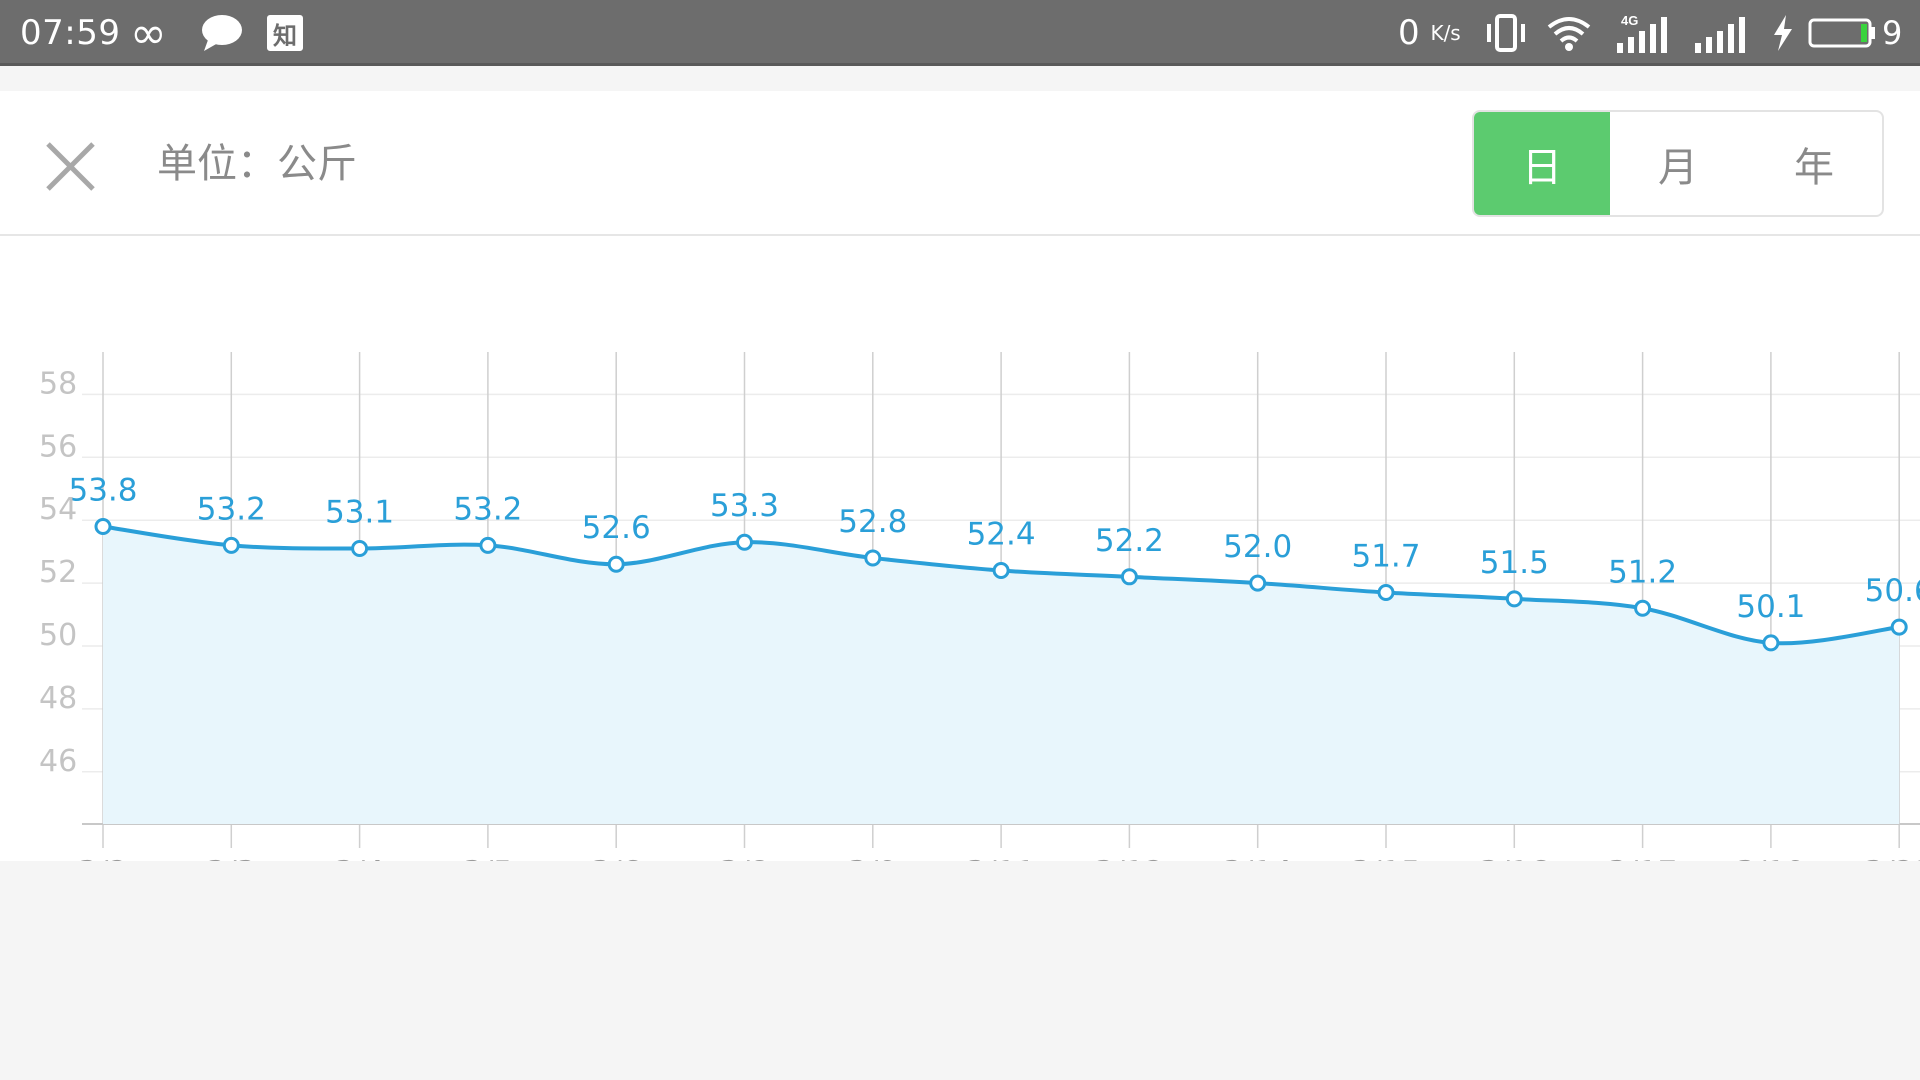 This screenshot has width=1920, height=1080. Describe the element at coordinates (1783, 33) in the screenshot. I see `charging-icon` at that location.